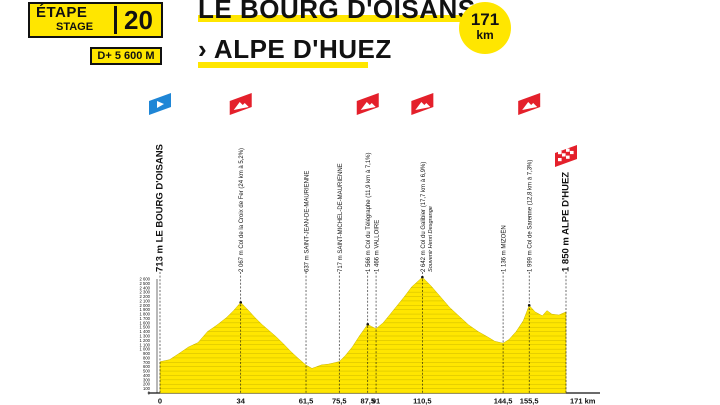 The width and height of the screenshot is (720, 405). I want to click on y-tick-label: 2 200, so click(145, 296).